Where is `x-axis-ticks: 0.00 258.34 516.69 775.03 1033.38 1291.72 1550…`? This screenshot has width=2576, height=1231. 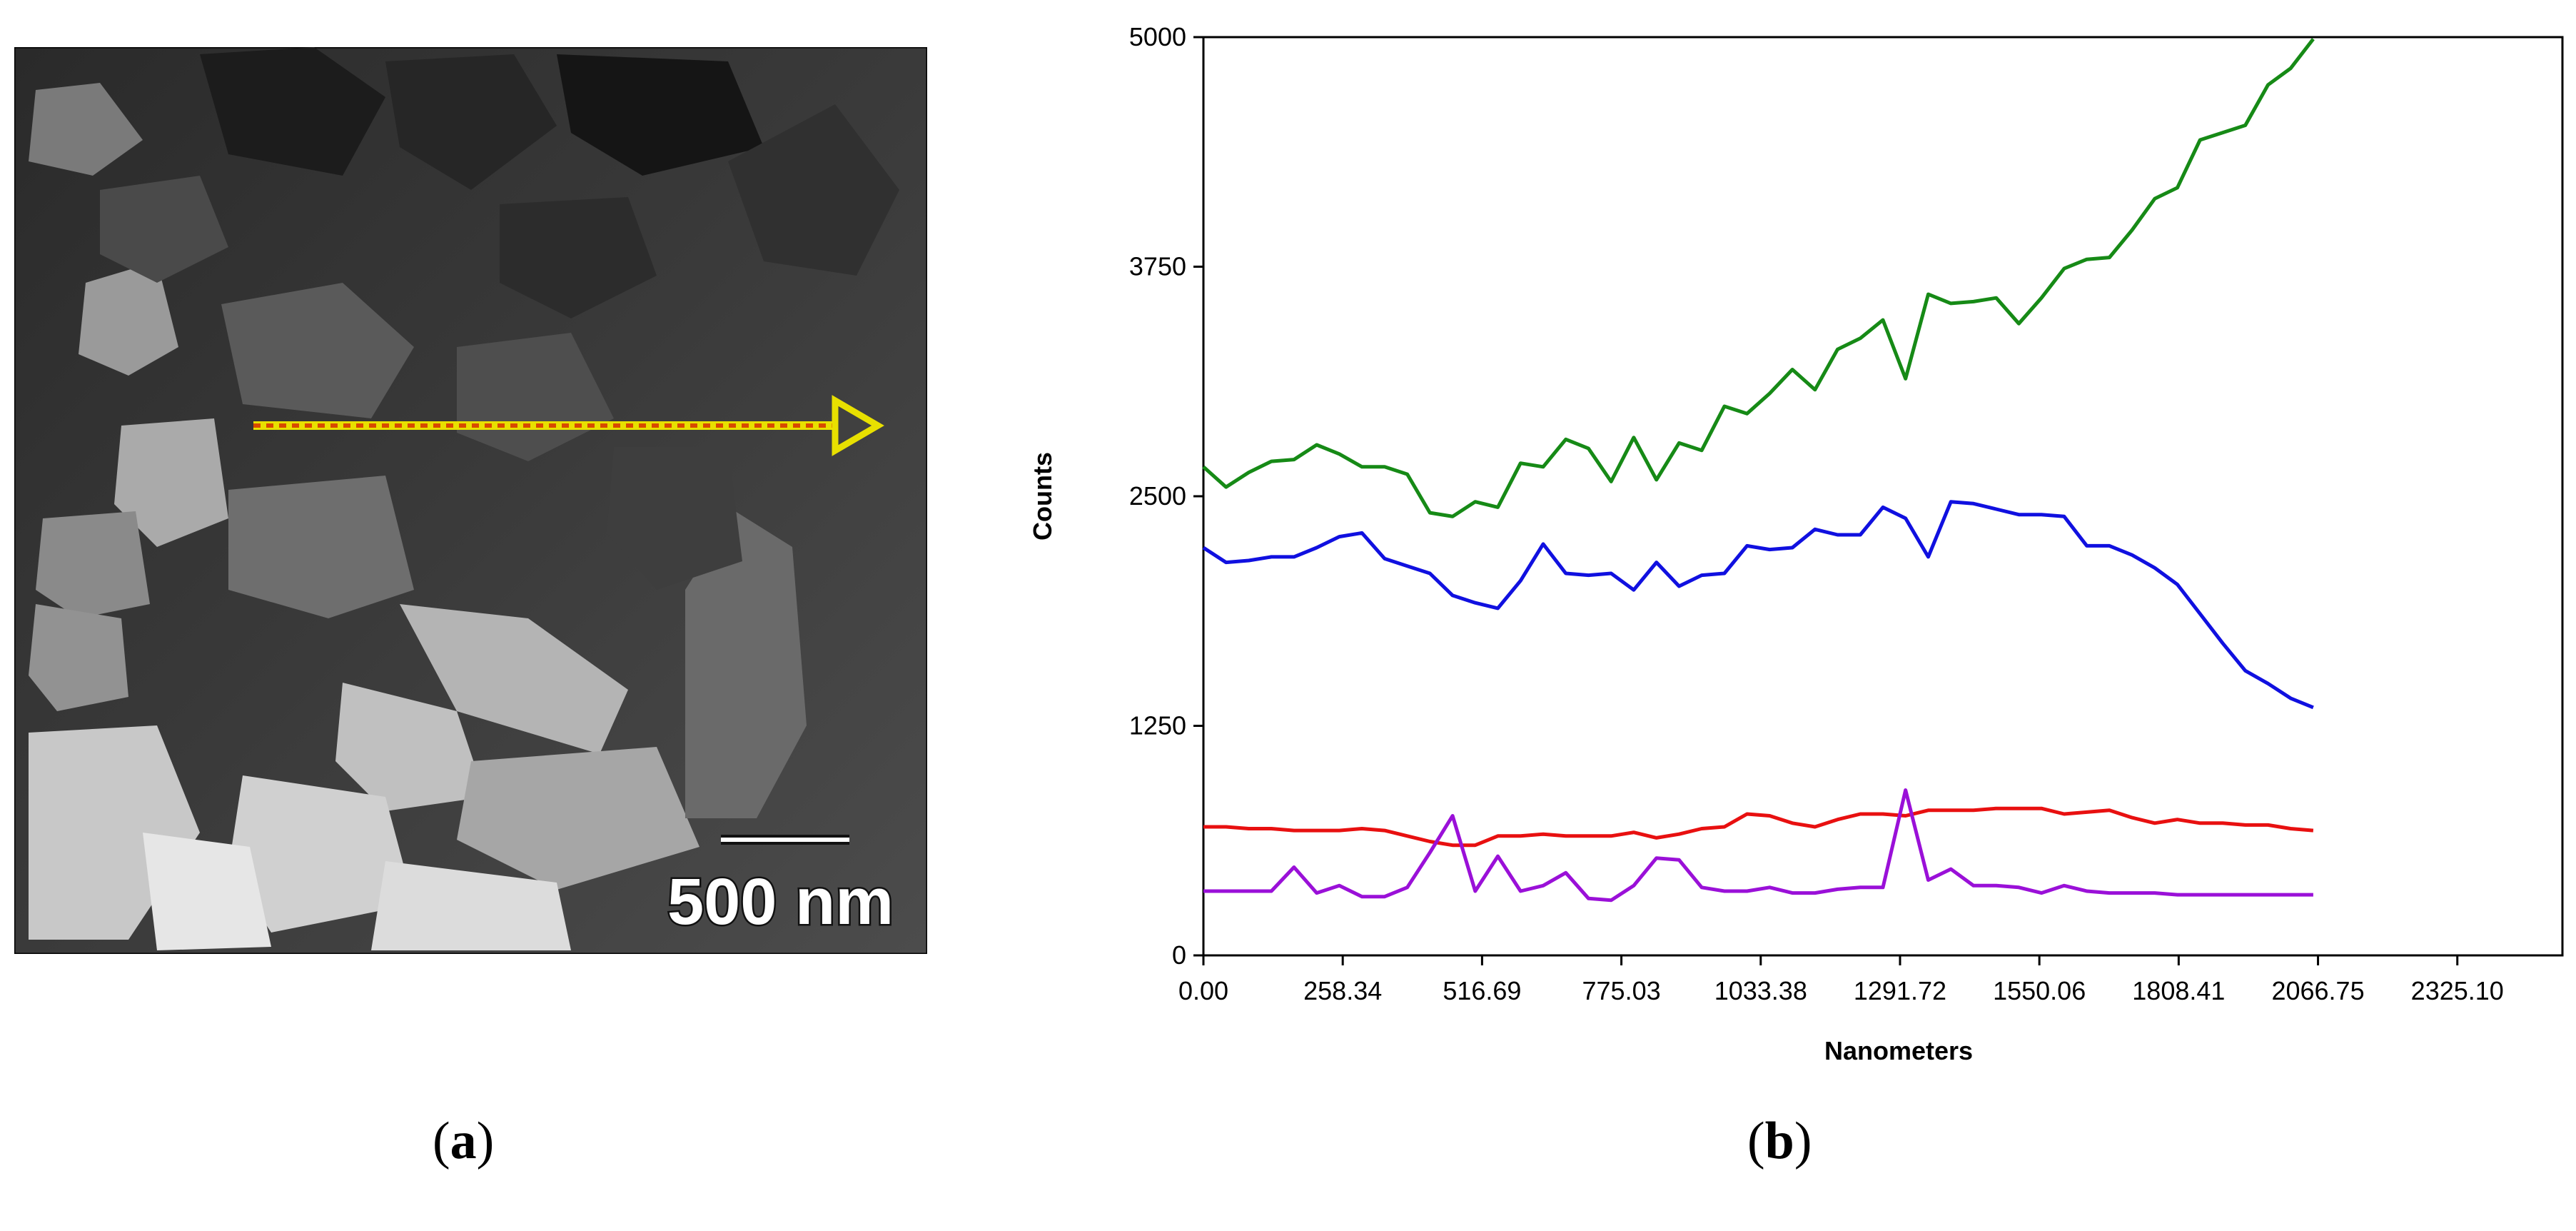 x-axis-ticks: 0.00 258.34 516.69 775.03 1033.38 1291.72 1550… is located at coordinates (1841, 980).